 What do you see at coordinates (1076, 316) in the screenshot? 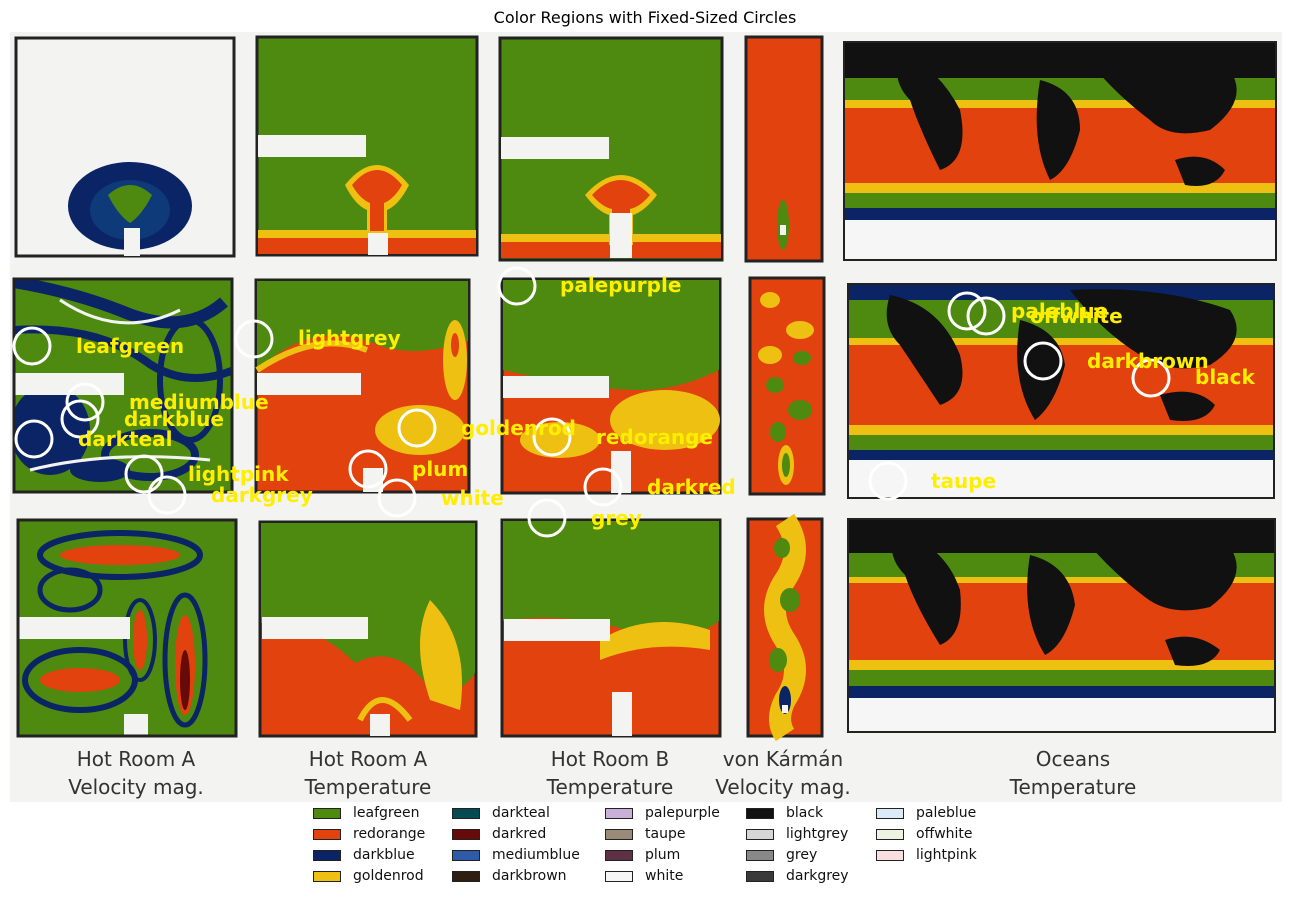
I see `label-offwhite: offwhite` at bounding box center [1076, 316].